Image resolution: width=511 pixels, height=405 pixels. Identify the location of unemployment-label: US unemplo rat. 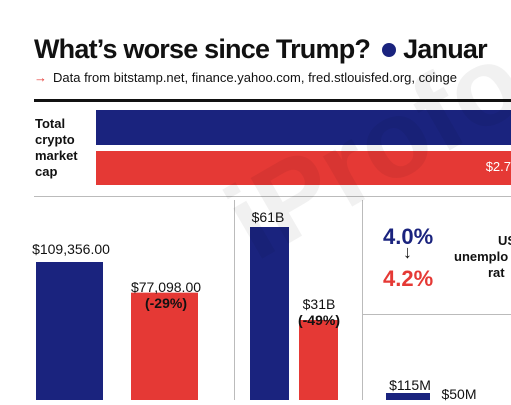
(480, 257).